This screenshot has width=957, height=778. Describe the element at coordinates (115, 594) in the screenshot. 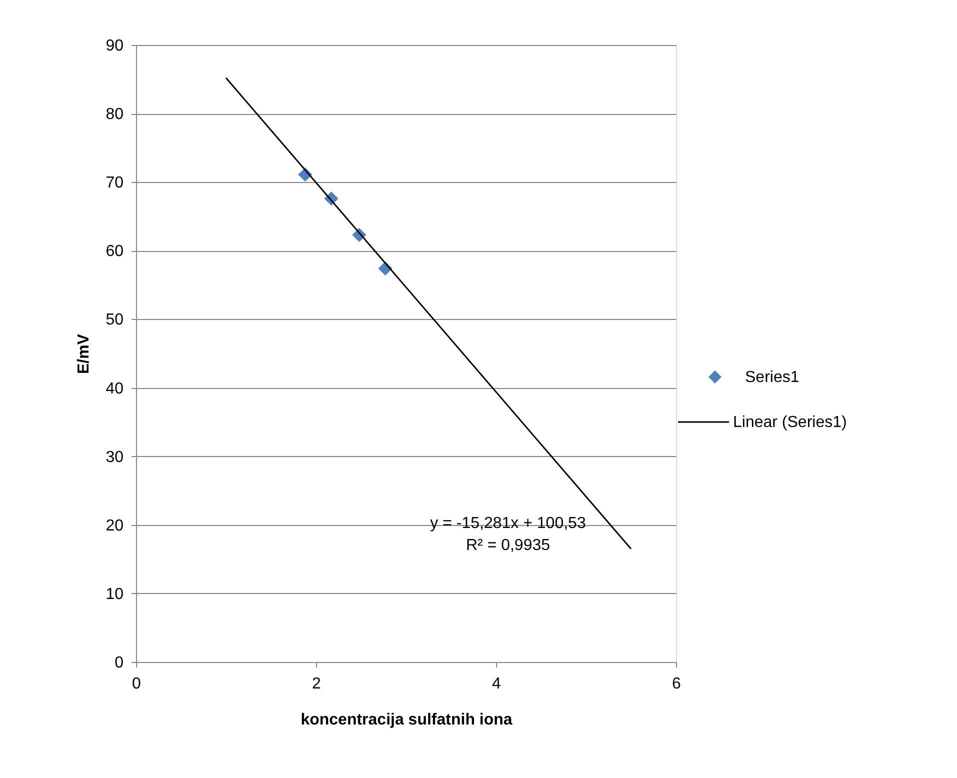

I see `y-tick-label: 10` at that location.